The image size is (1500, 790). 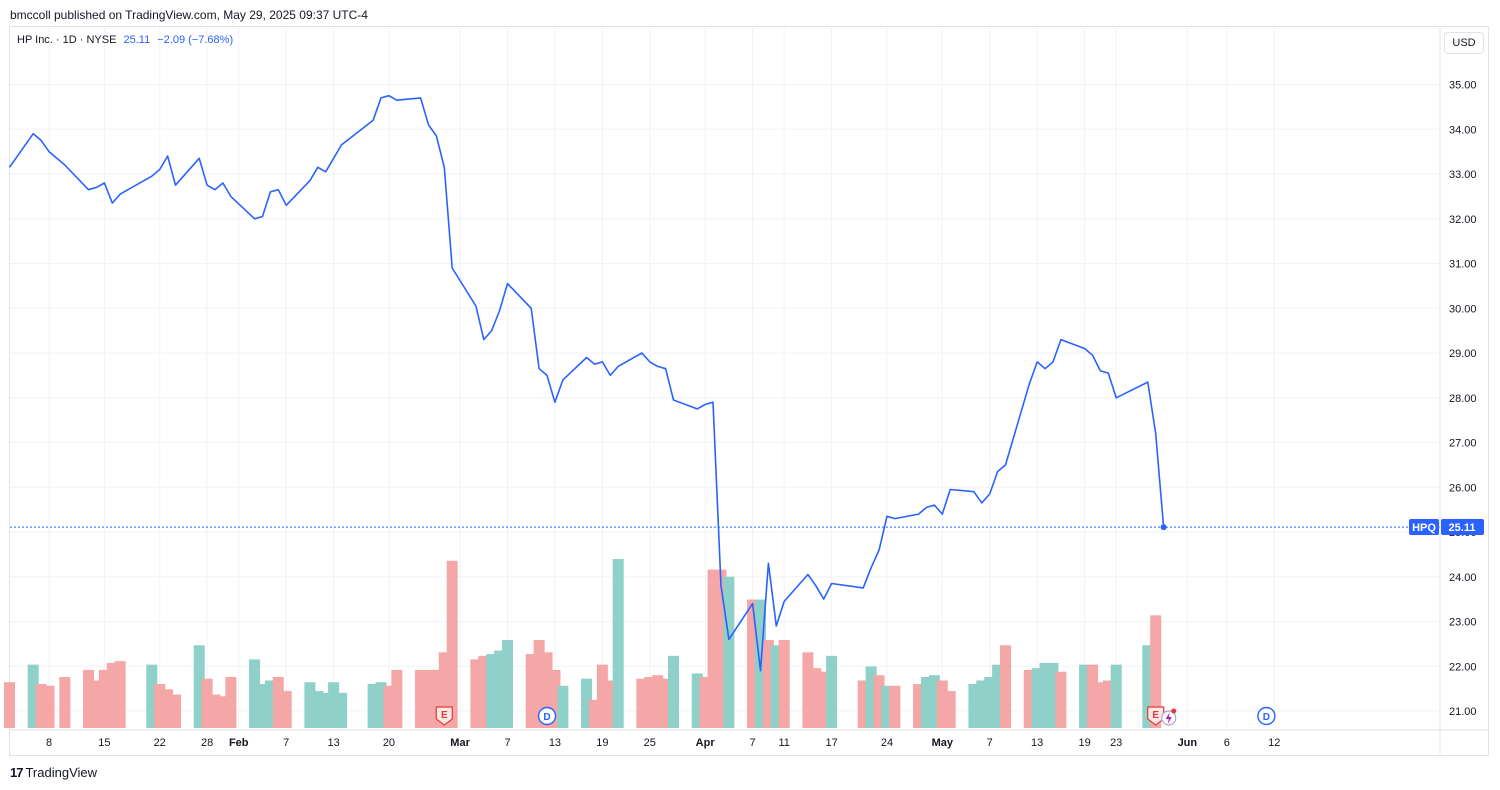 I want to click on x-tick-label: 6, so click(x=1227, y=743).